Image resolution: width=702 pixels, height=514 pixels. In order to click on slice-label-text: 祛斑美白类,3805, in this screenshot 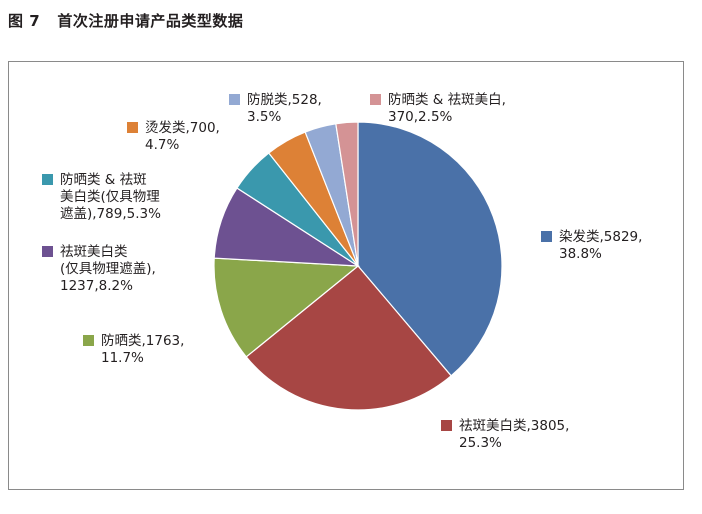, I will do `click(514, 426)`.